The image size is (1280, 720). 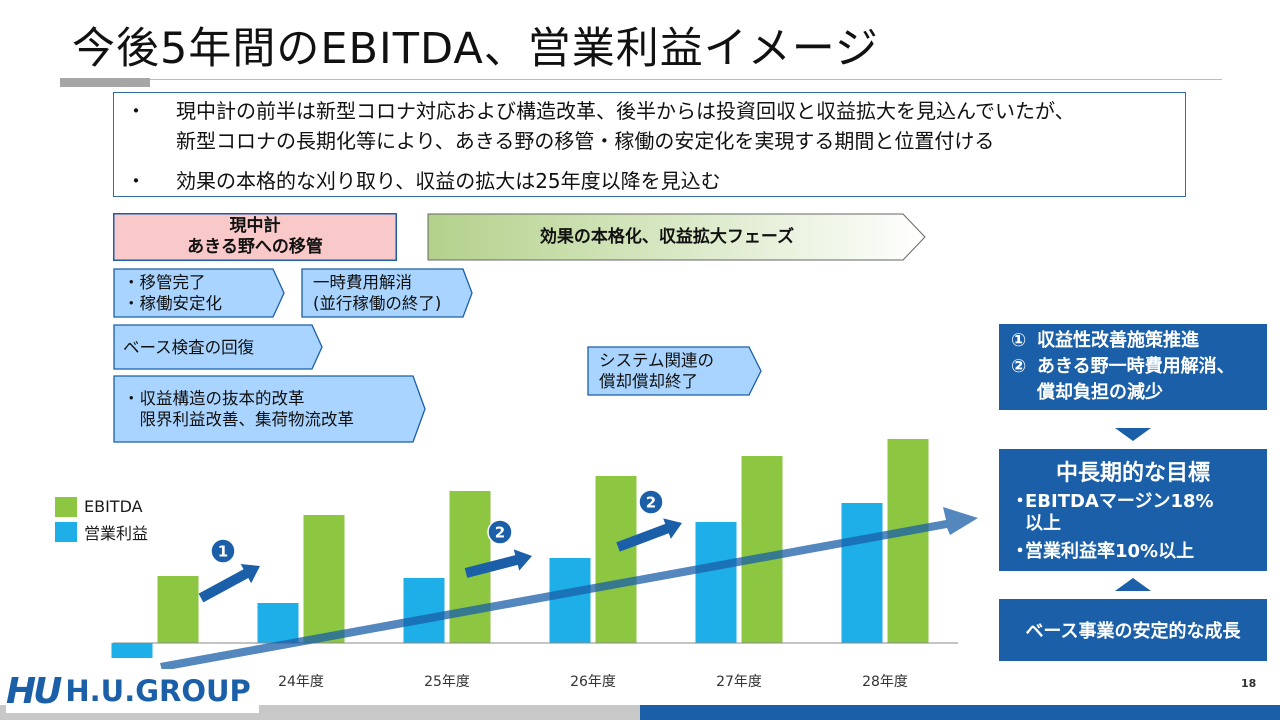 What do you see at coordinates (214, 398) in the screenshot?
I see `callout-structure-reform-line1: ・収益構造の抜本的改革` at bounding box center [214, 398].